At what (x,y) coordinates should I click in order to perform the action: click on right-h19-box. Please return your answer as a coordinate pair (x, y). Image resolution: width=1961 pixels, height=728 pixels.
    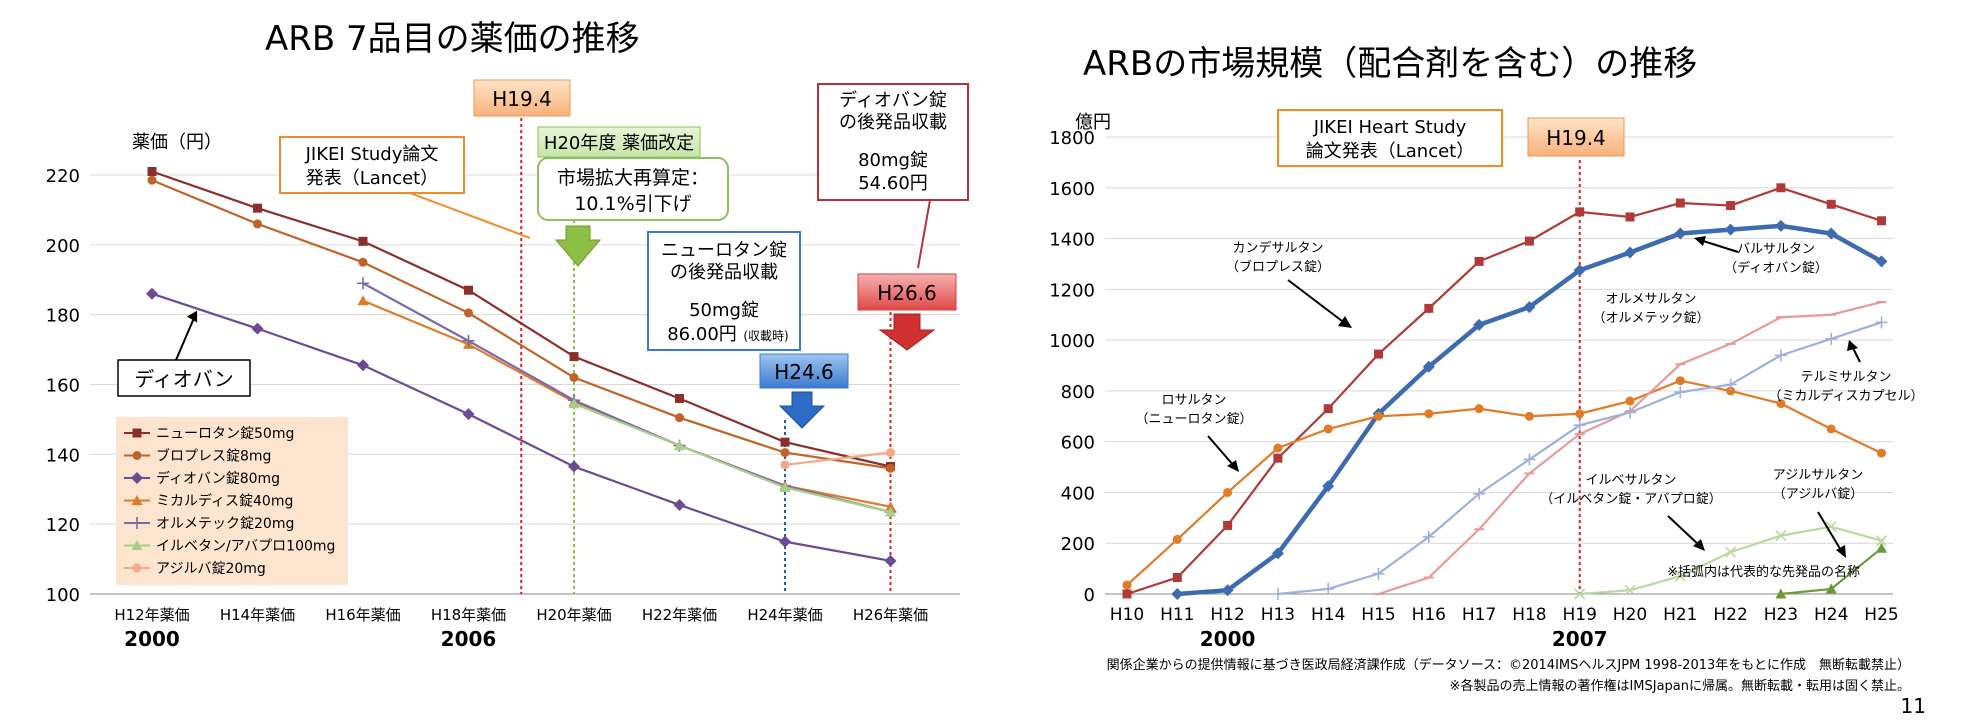
    Looking at the image, I should click on (1576, 137).